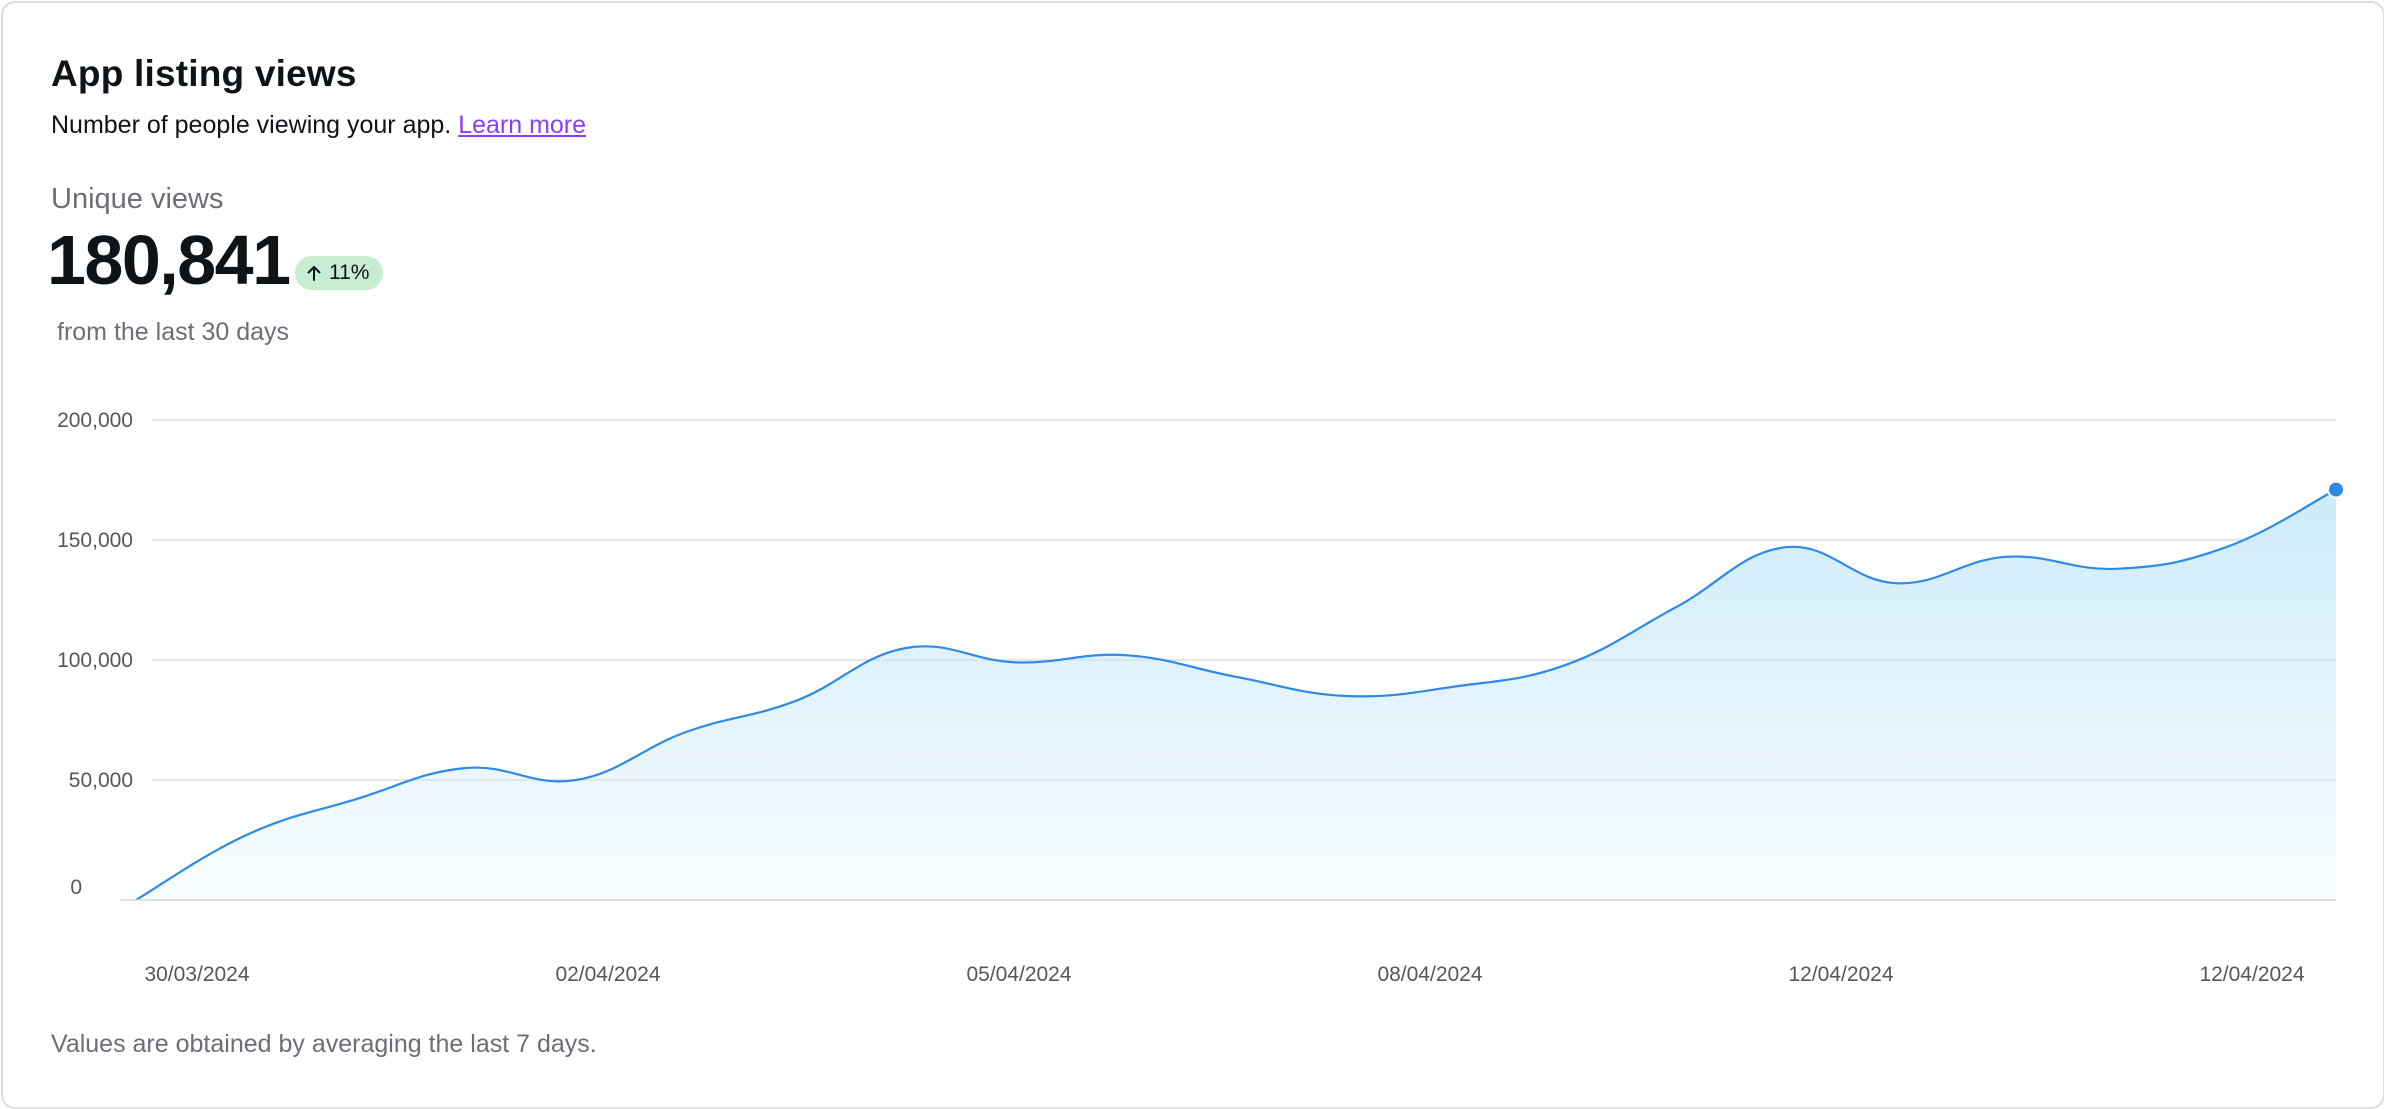 The height and width of the screenshot is (1109, 2384). I want to click on metric-period: from the last 30 days, so click(173, 332).